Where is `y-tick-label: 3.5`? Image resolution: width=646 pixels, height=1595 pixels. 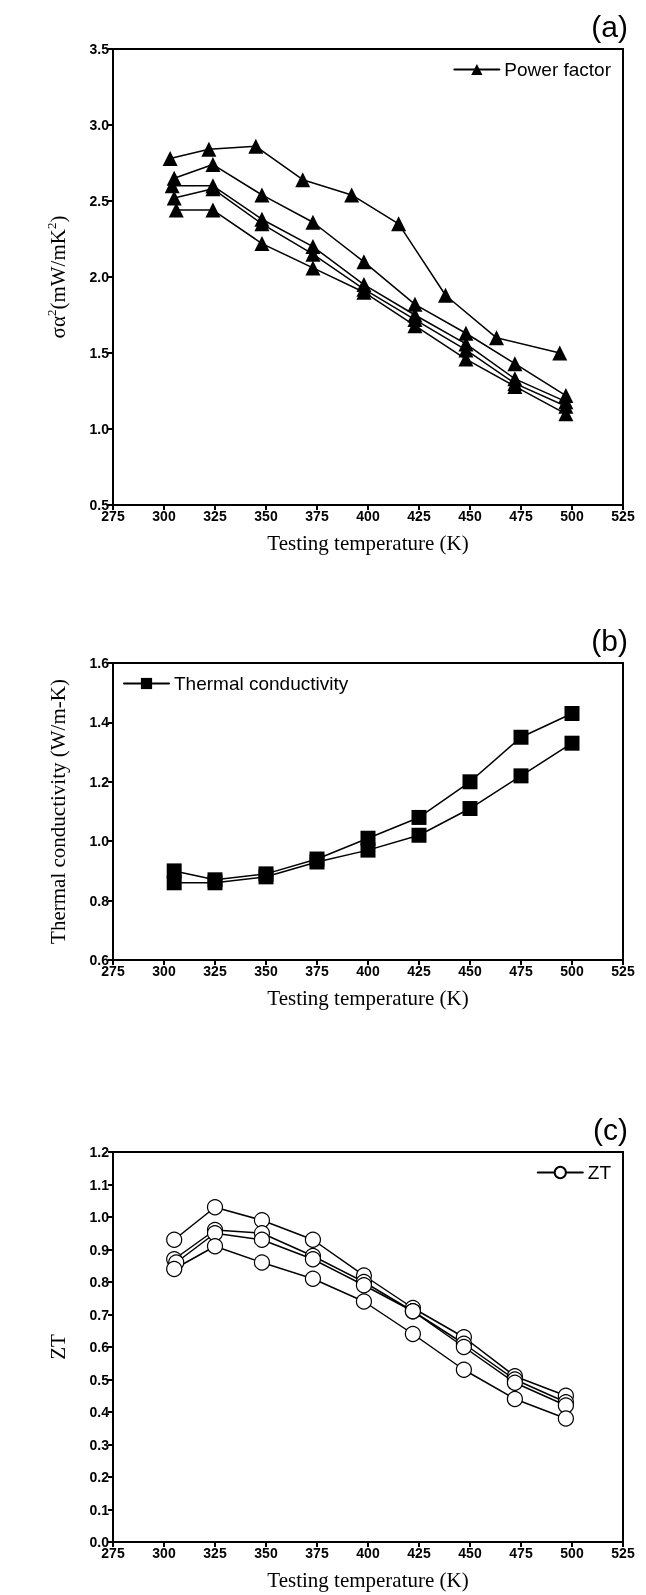
y-tick-label: 3.5 is located at coordinates (99, 49).